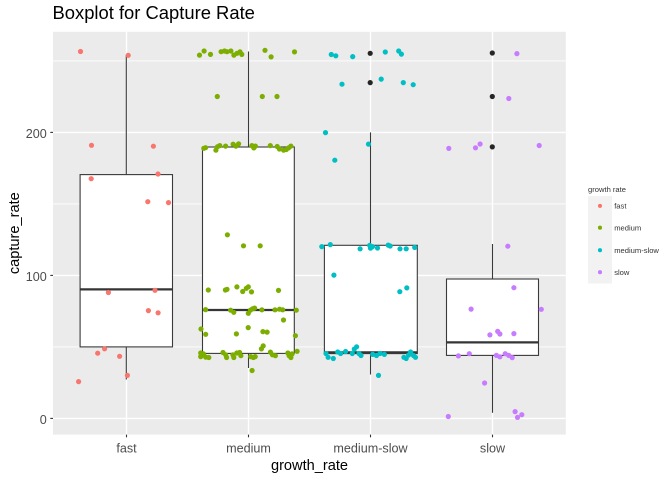 The image size is (672, 485). I want to click on svg-text: 0, so click(43, 420).